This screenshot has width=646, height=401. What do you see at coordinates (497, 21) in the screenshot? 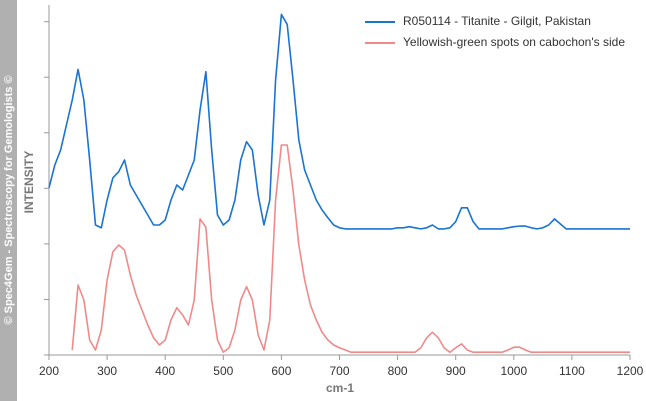
I see `legend-label: R050114 - Titanite - Gilgit, Pakistan` at bounding box center [497, 21].